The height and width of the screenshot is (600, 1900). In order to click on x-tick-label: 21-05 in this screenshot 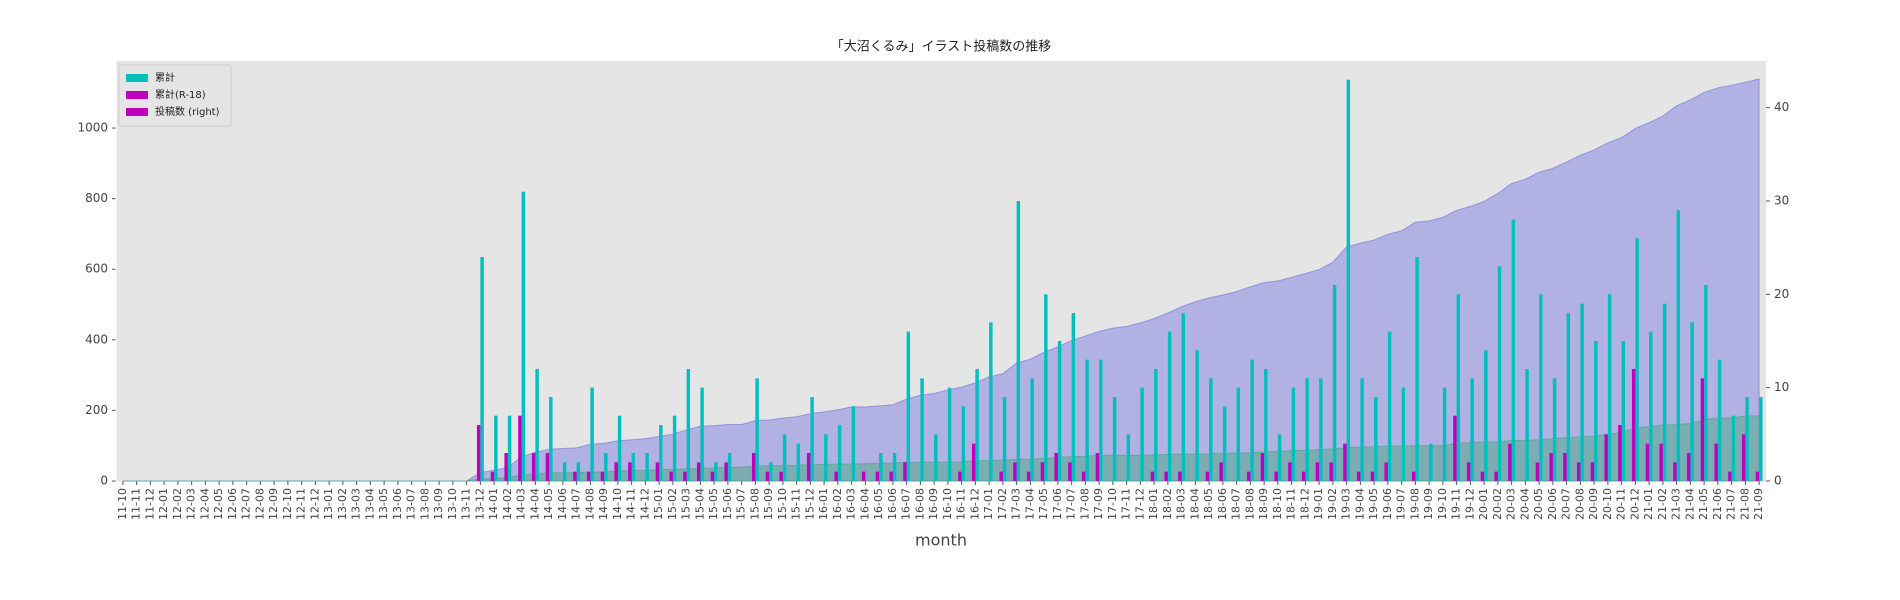, I will do `click(1703, 504)`.